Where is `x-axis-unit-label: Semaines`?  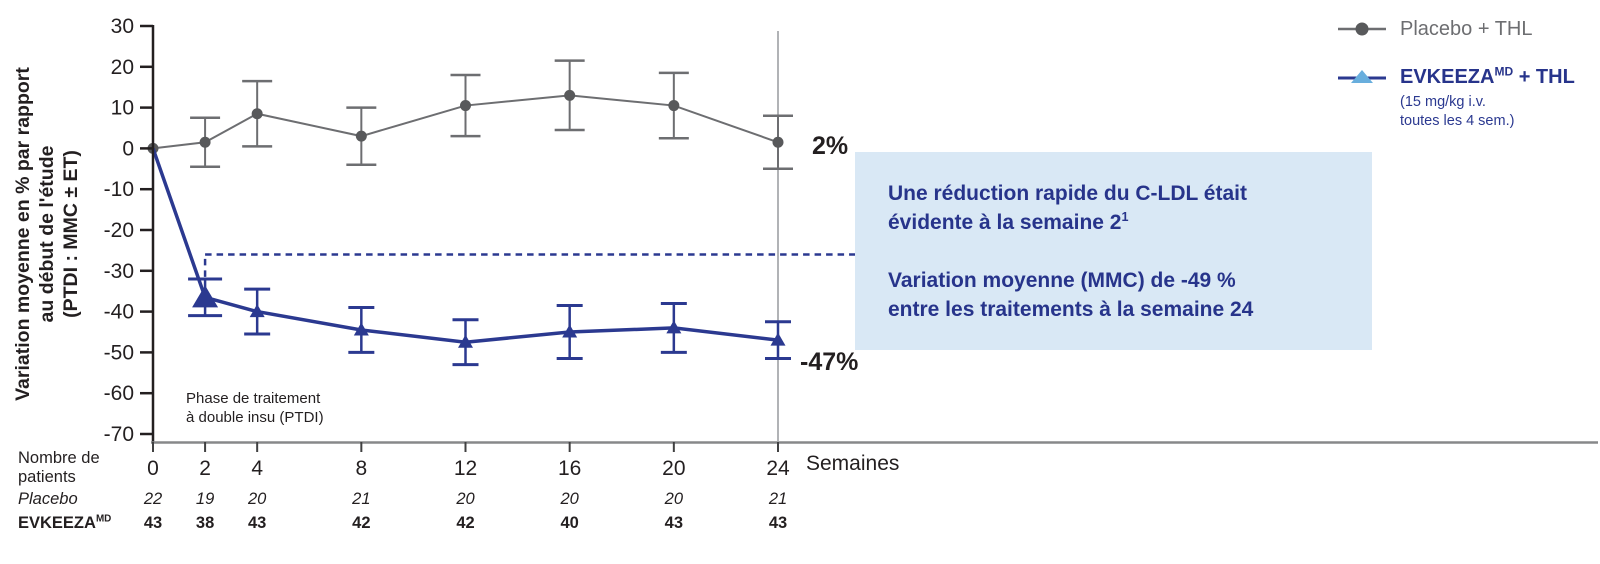
x-axis-unit-label: Semaines is located at coordinates (853, 463).